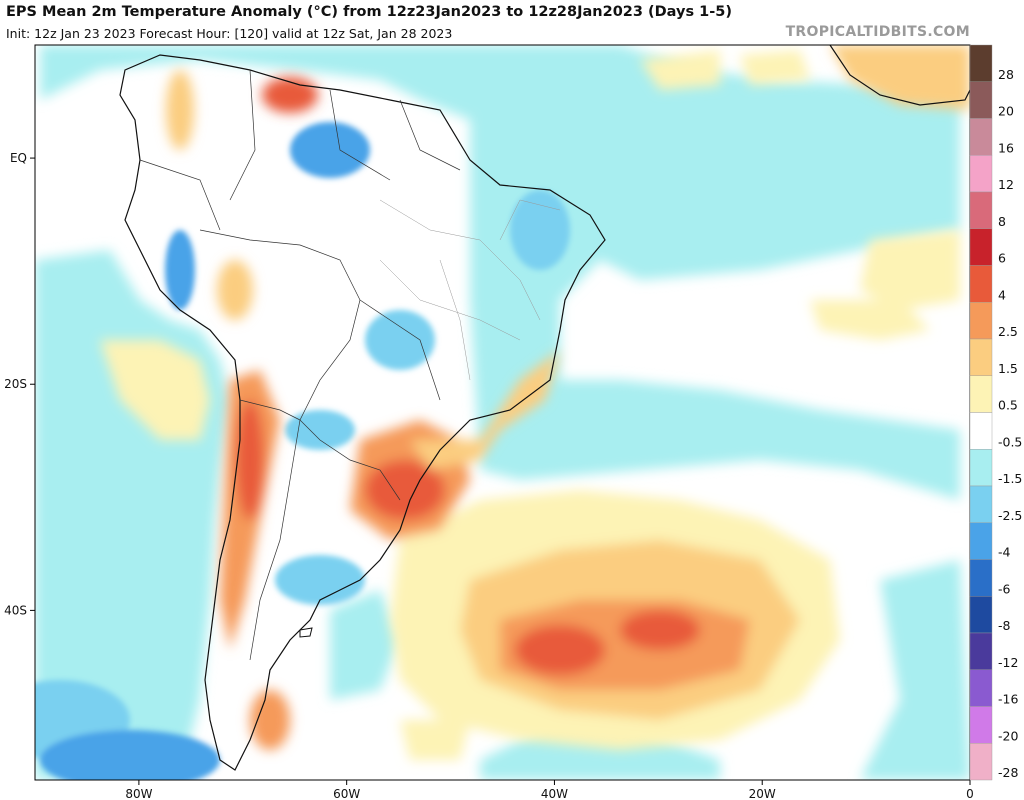 The width and height of the screenshot is (1024, 800). Describe the element at coordinates (1006, 74) in the screenshot. I see `colorbar-label: 28` at that location.